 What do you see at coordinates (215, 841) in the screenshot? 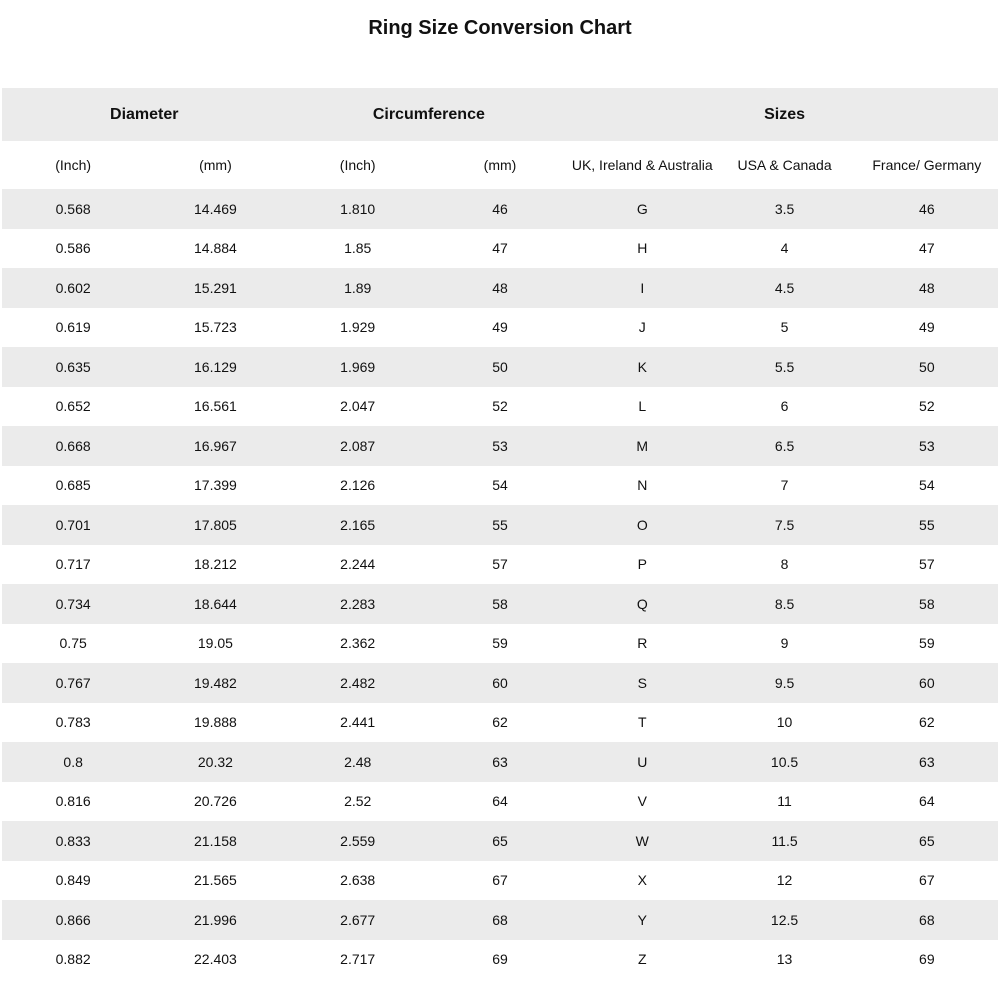
I see `table-cell: 21.158` at bounding box center [215, 841].